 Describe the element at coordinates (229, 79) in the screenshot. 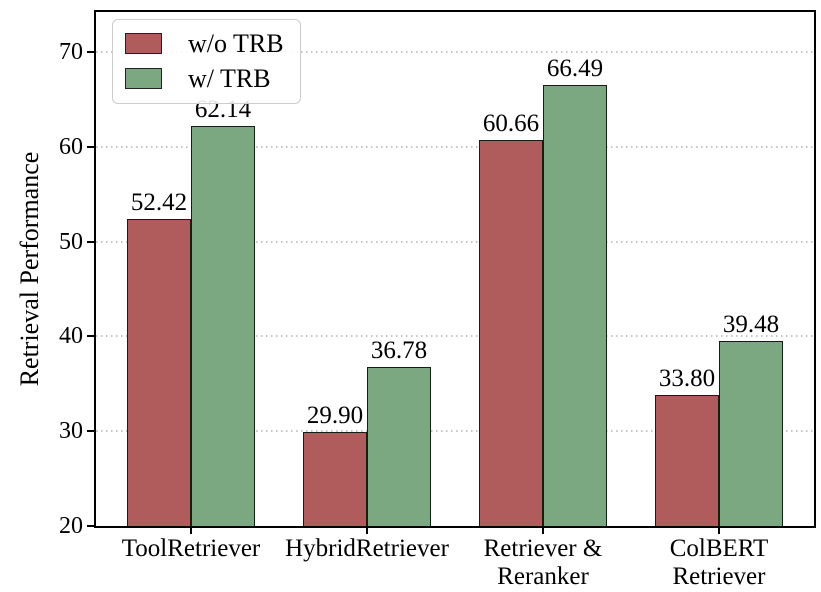

I see `legend-label-w-trb: w/ TRB` at that location.